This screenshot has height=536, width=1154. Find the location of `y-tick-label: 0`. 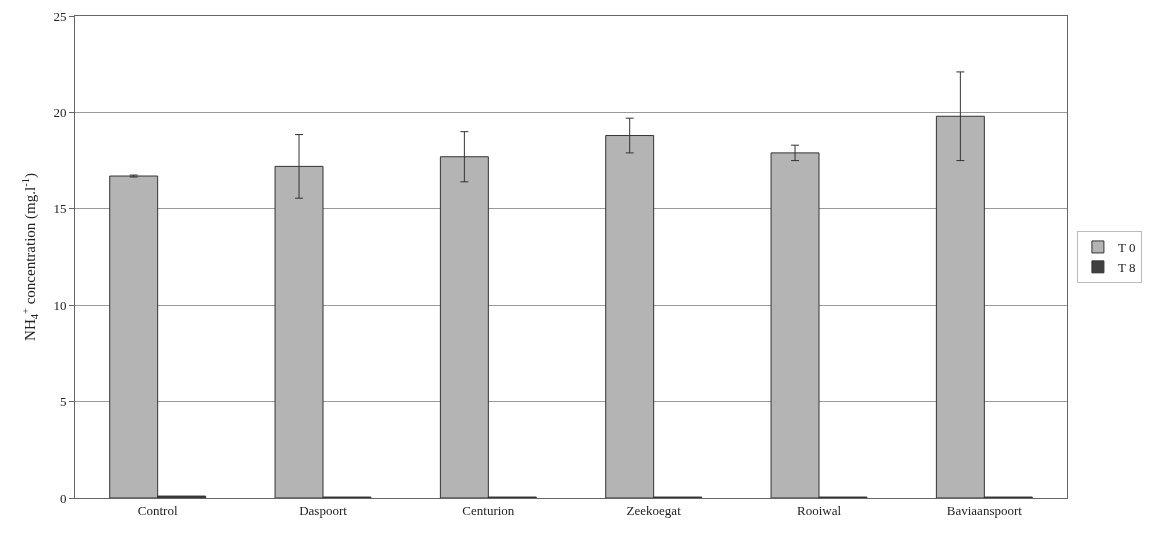

y-tick-label: 0 is located at coordinates (63, 498).